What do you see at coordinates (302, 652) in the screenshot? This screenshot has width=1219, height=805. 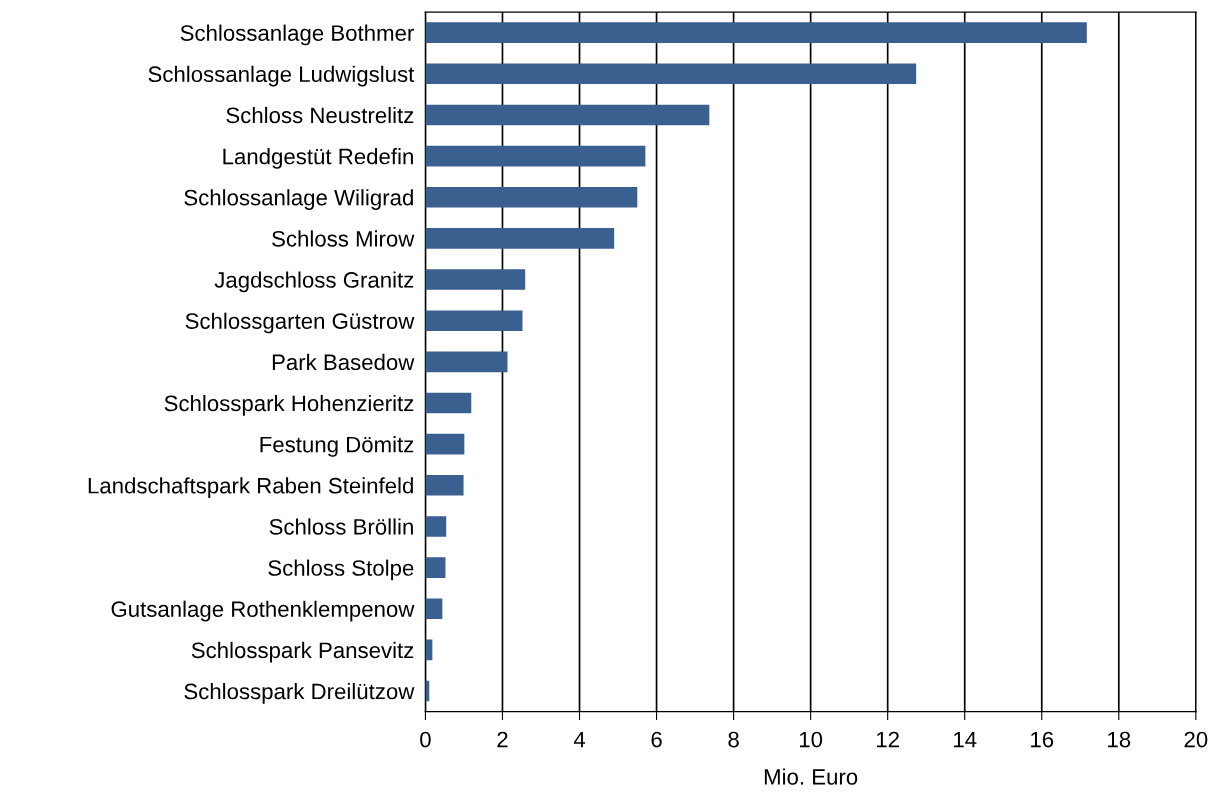 I see `y-tick-label: Schlosspark Pansevitz` at bounding box center [302, 652].